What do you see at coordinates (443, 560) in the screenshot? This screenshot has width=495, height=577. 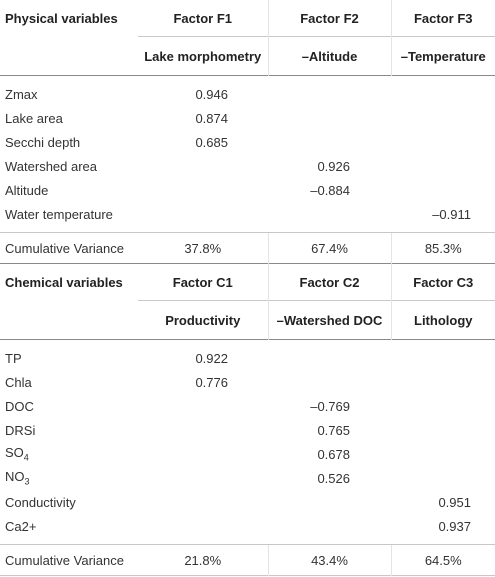 I see `cumulative-f3: 64.5%` at bounding box center [443, 560].